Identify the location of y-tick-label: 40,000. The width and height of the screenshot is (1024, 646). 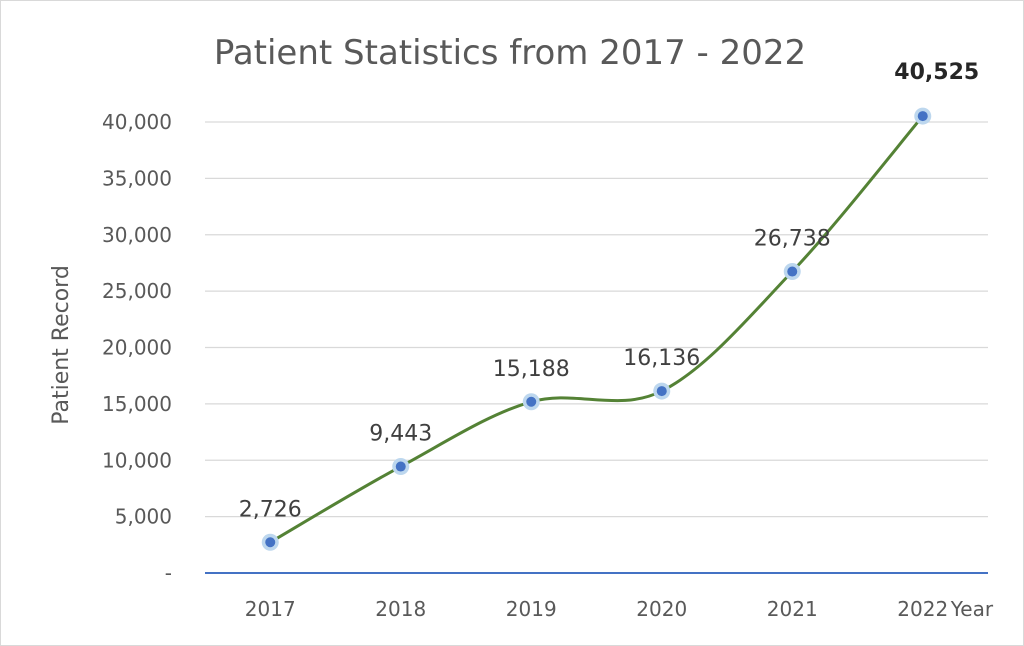
(137, 122).